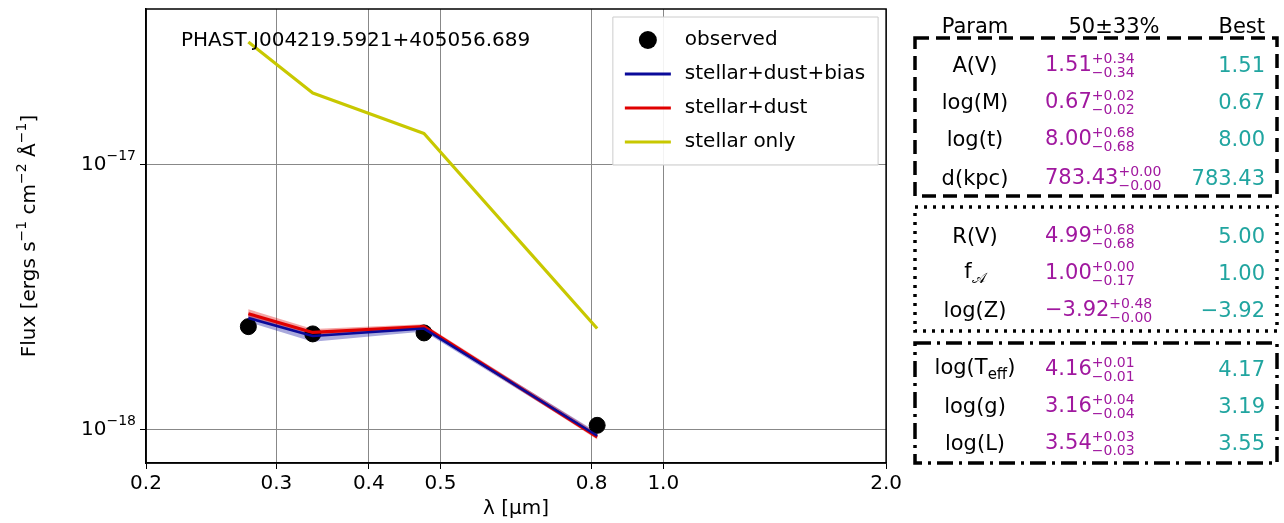  What do you see at coordinates (975, 369) in the screenshot?
I see `text: log(T$_{eff}$)` at bounding box center [975, 369].